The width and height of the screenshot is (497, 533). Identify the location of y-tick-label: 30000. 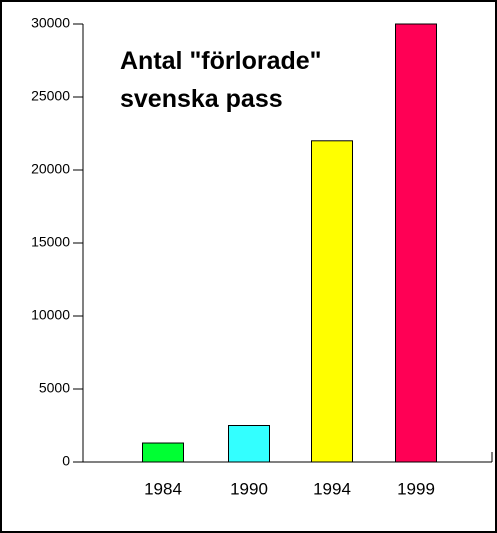
(50, 23).